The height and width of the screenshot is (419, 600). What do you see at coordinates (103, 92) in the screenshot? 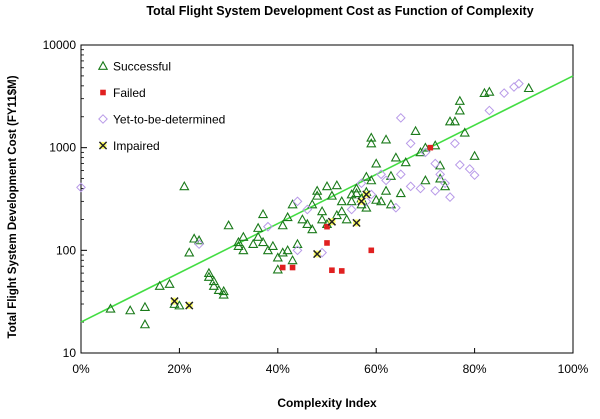
I see `legend-marker-failed` at bounding box center [103, 92].